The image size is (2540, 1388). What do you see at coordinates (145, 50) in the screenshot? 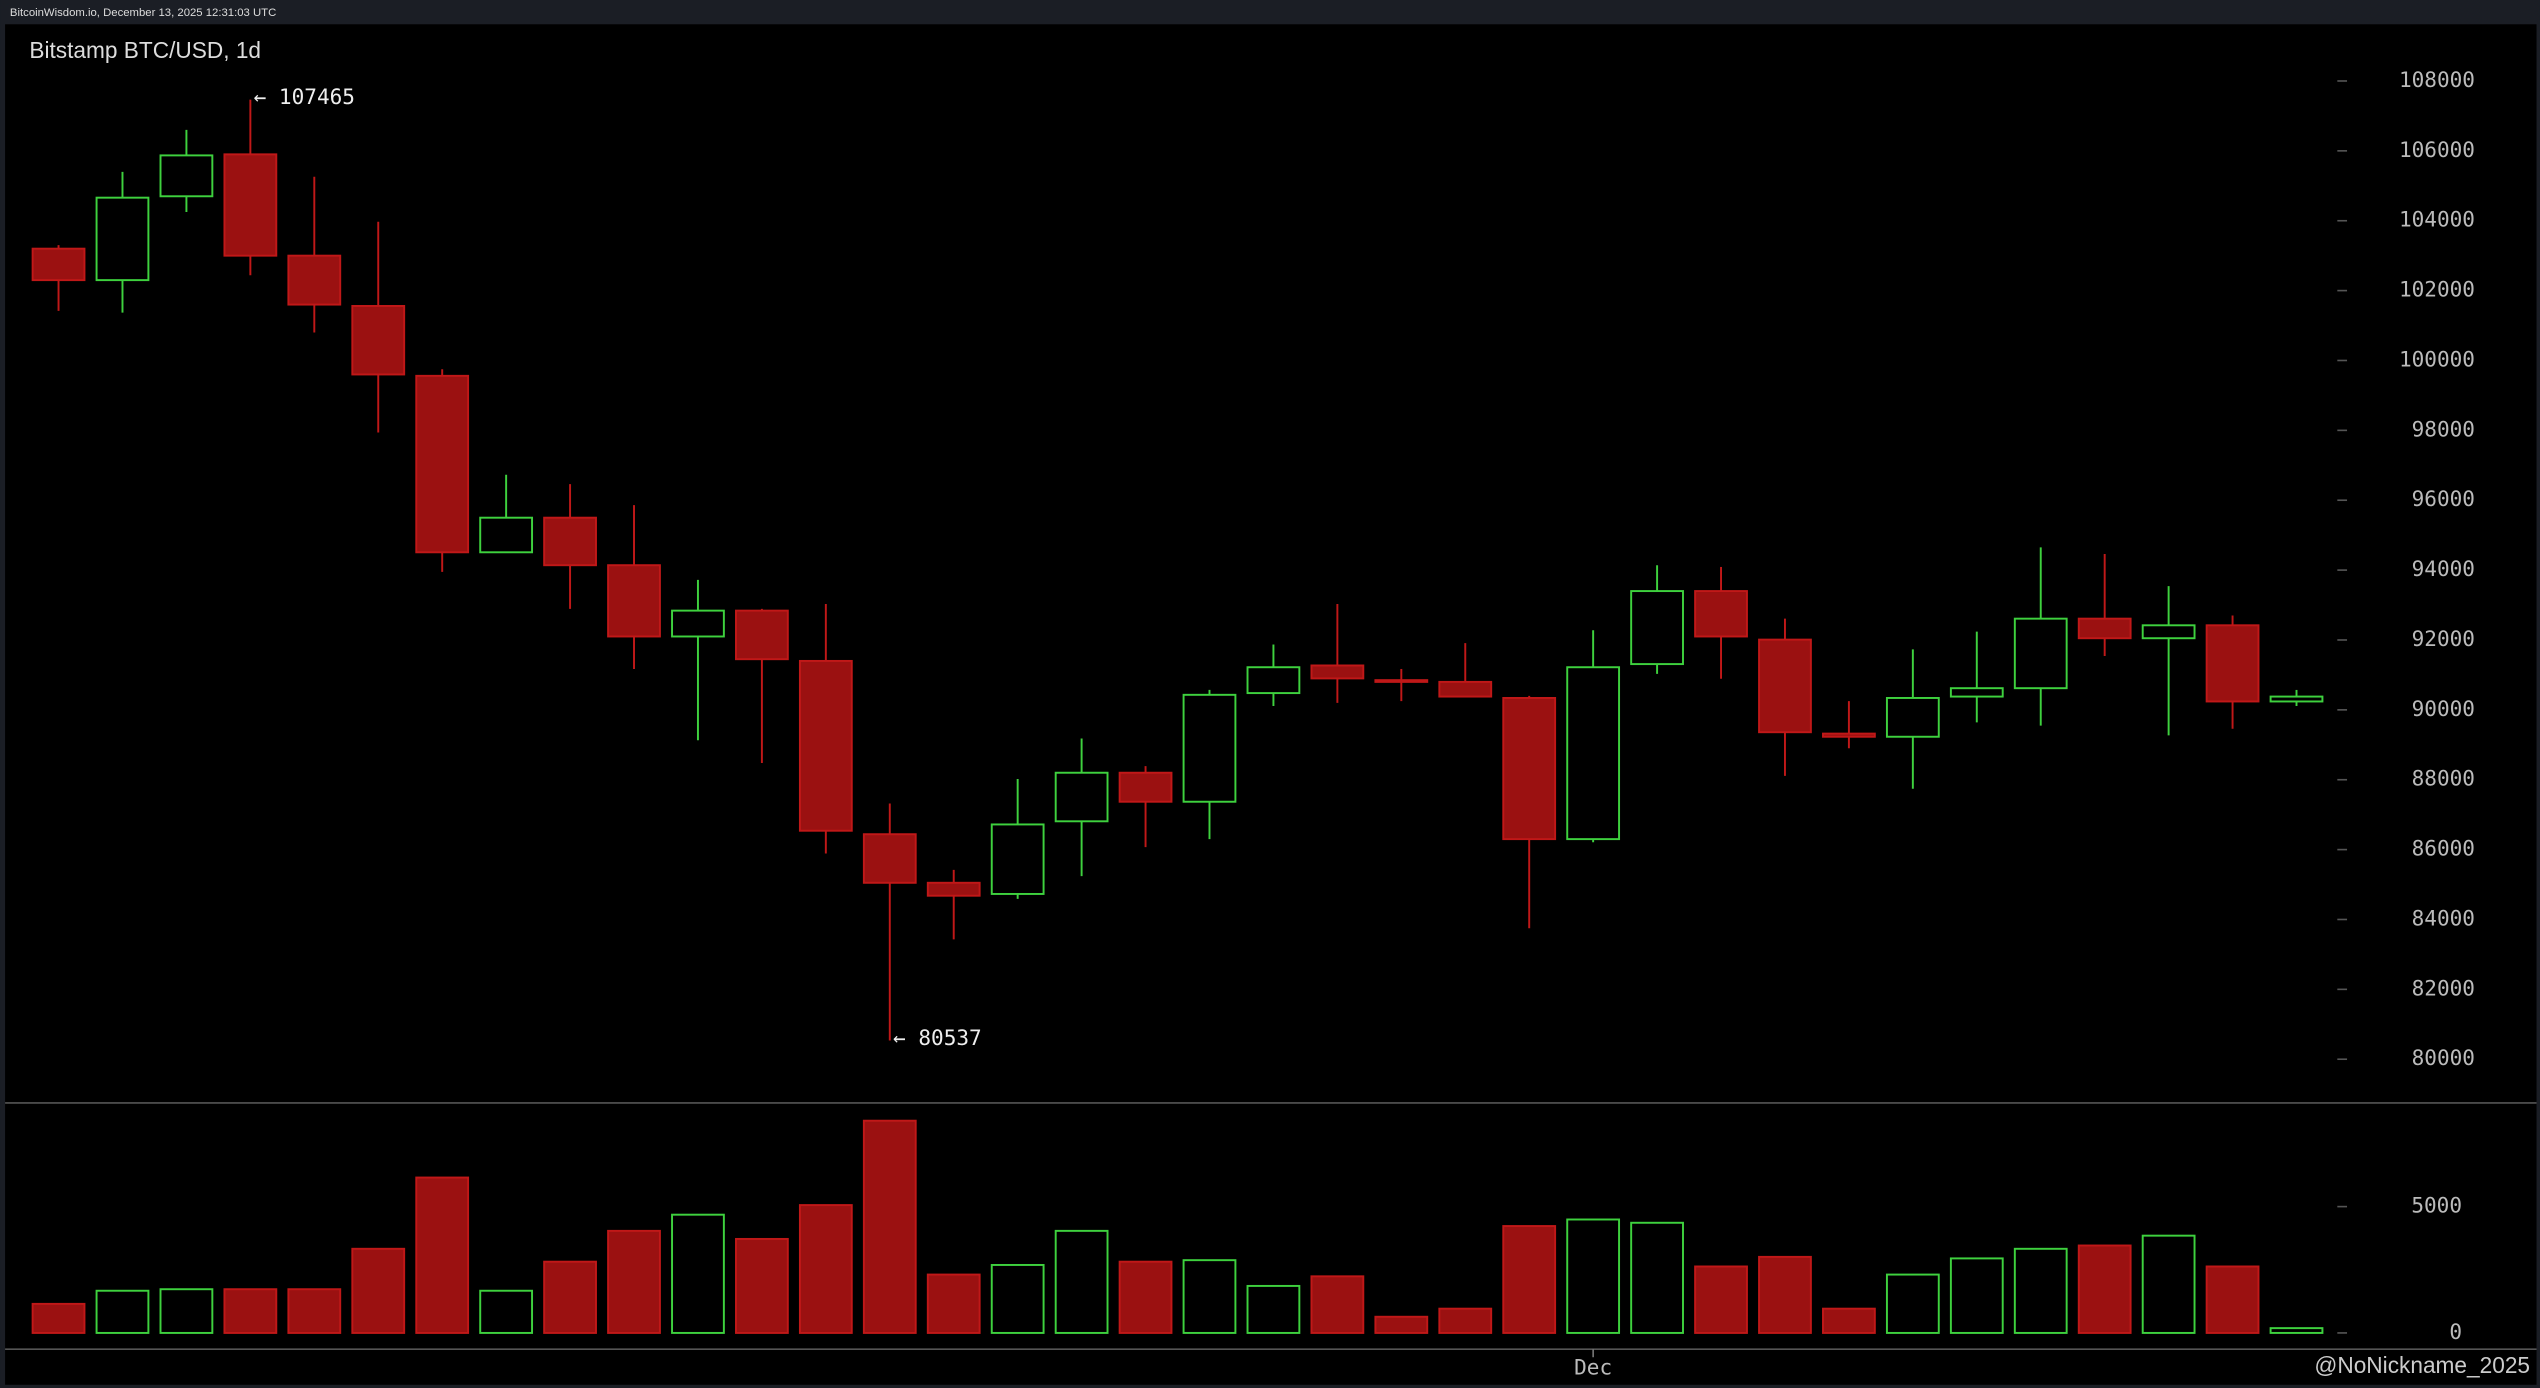
I see `chart-title: Bitstamp BTC/USD, 1d` at bounding box center [145, 50].